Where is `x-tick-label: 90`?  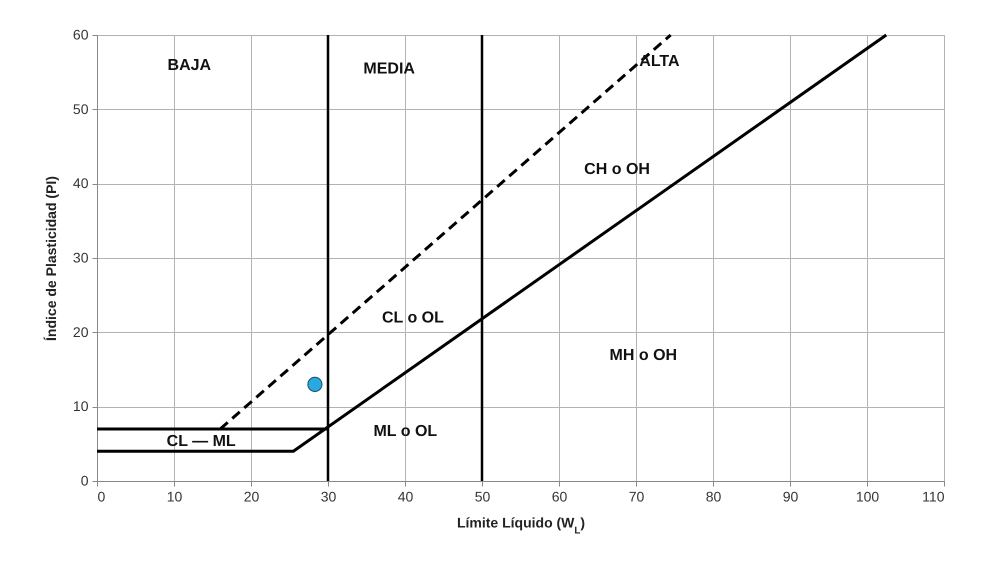 x-tick-label: 90 is located at coordinates (790, 496).